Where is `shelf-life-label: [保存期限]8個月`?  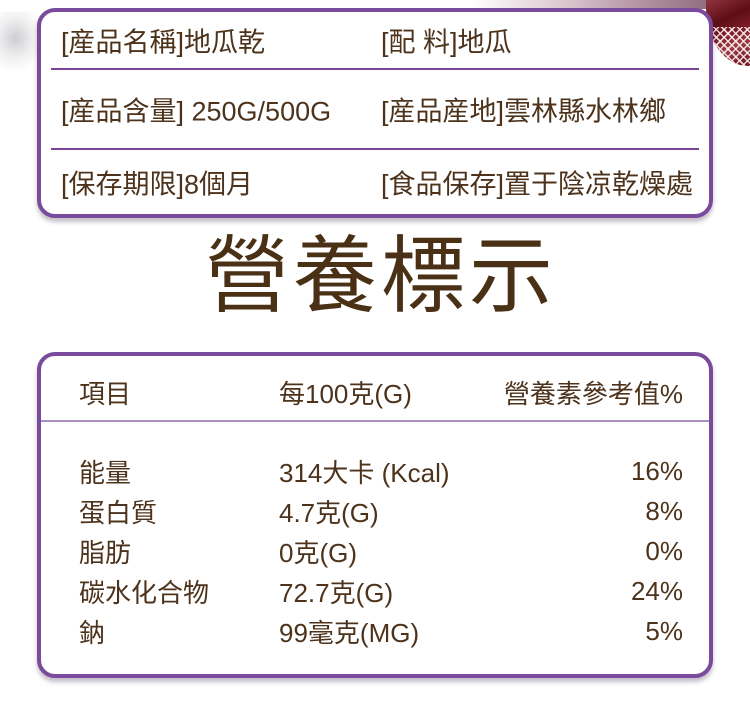 shelf-life-label: [保存期限]8個月 is located at coordinates (157, 184).